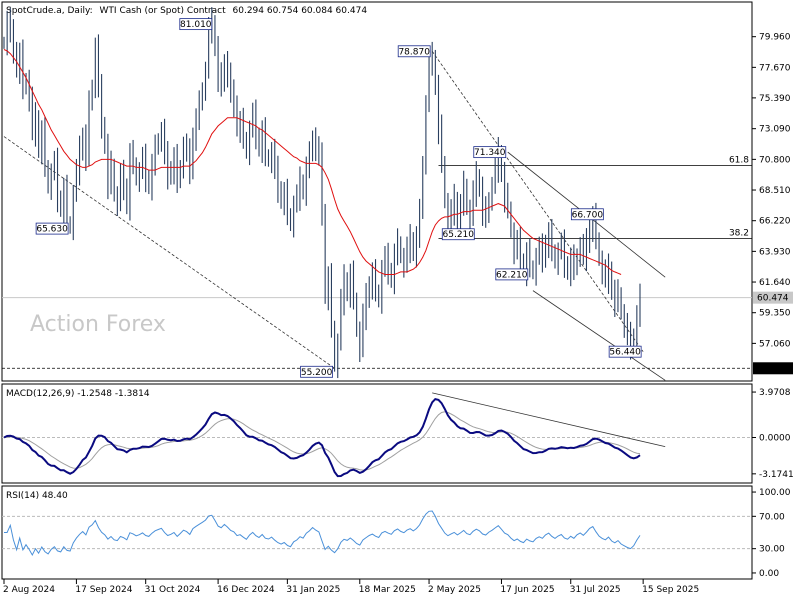  I want to click on price-marker: 71.340, so click(490, 152).